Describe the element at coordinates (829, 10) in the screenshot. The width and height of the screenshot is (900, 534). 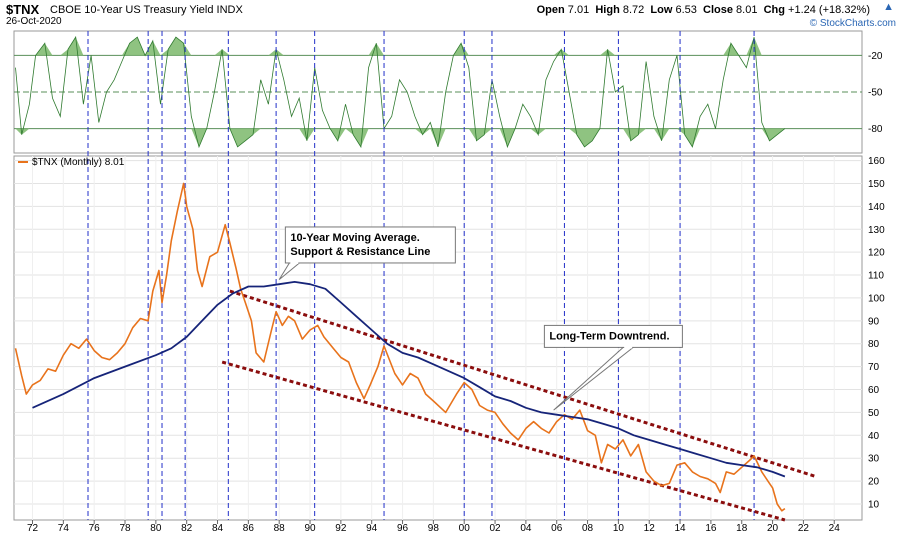
I see `change-value: +1.24 (+18.32%)` at that location.